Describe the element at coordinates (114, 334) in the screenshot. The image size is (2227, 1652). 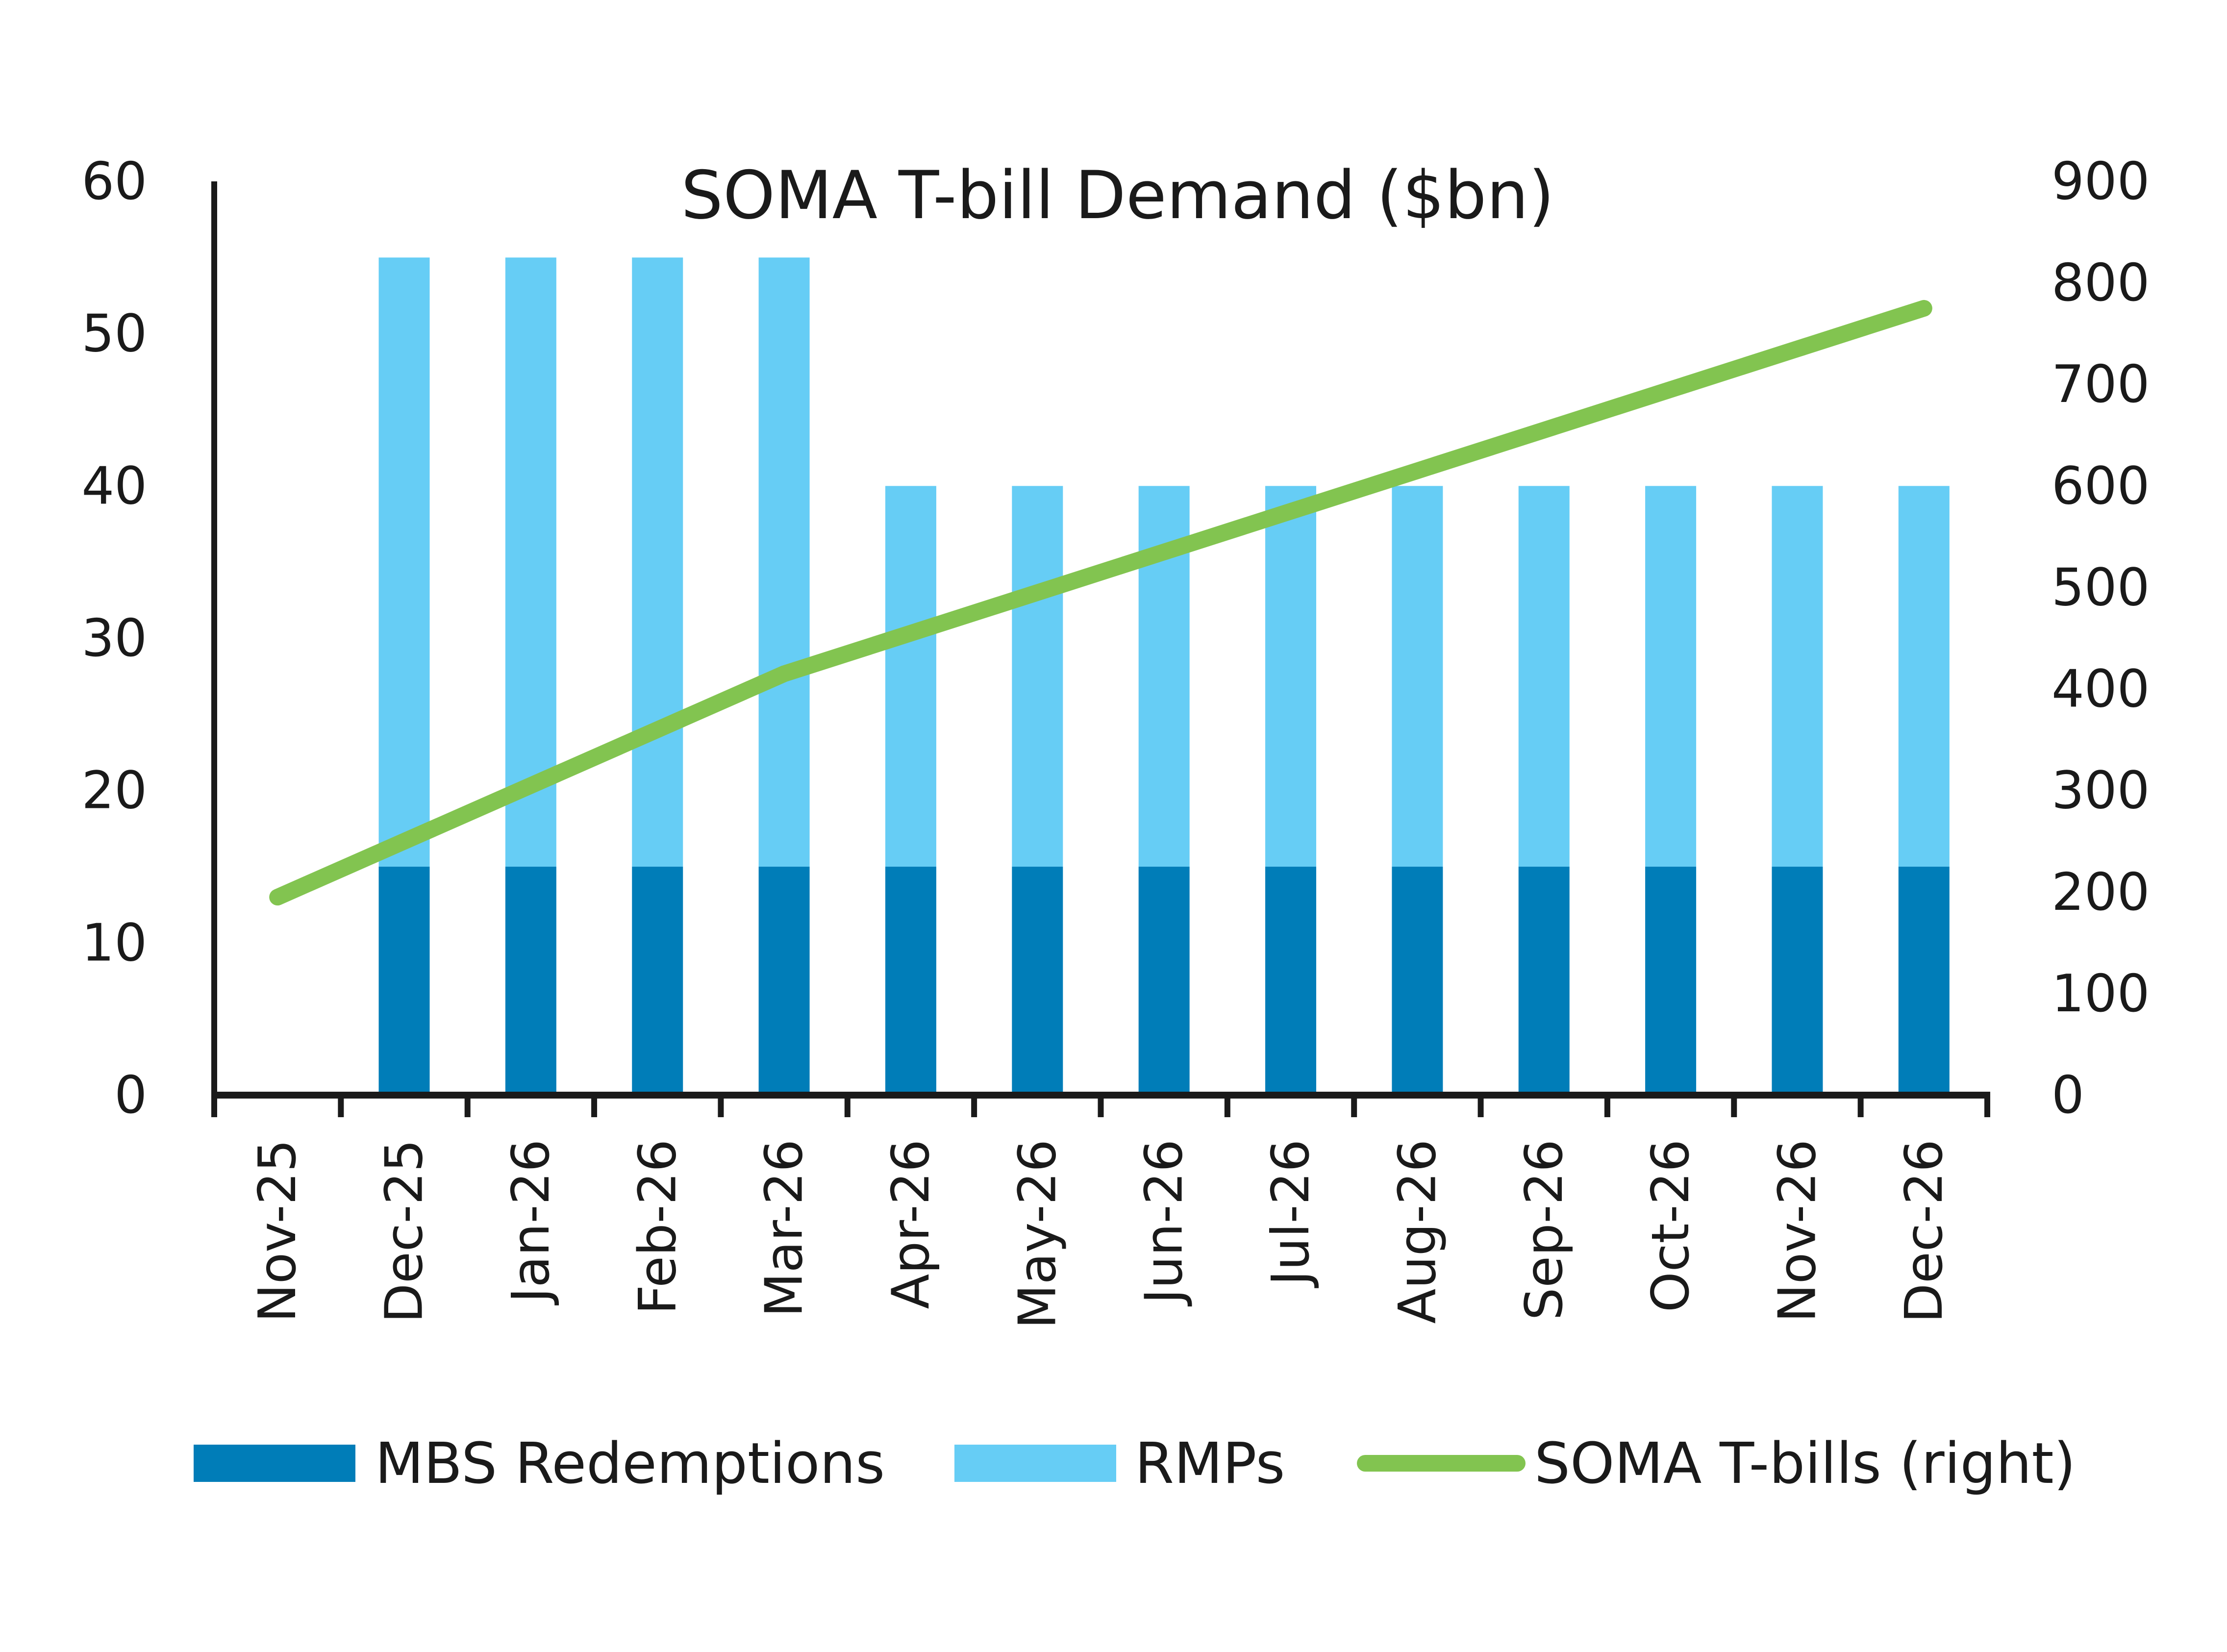
I see `left-tick-label: 50` at that location.